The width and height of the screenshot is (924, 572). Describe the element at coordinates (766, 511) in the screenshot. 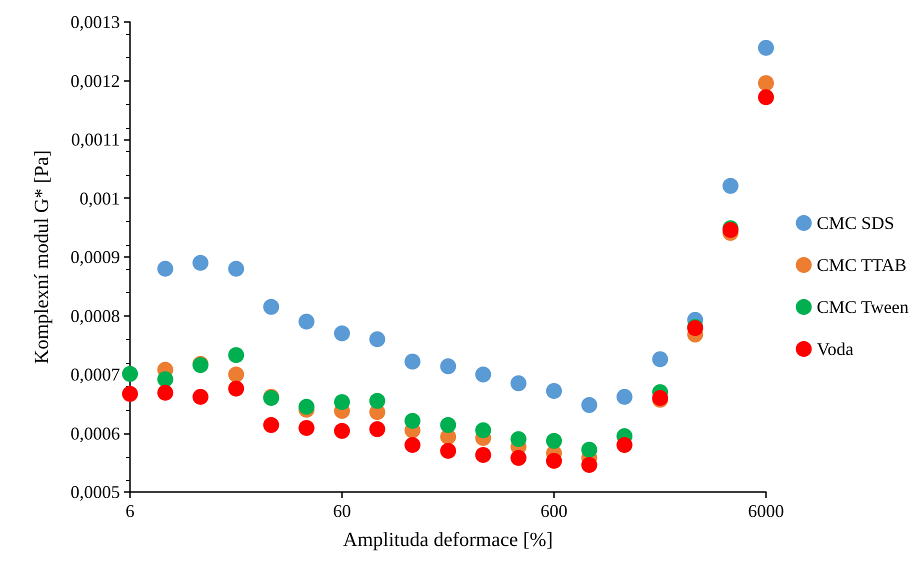

I see `x-tick-label: 6000` at that location.